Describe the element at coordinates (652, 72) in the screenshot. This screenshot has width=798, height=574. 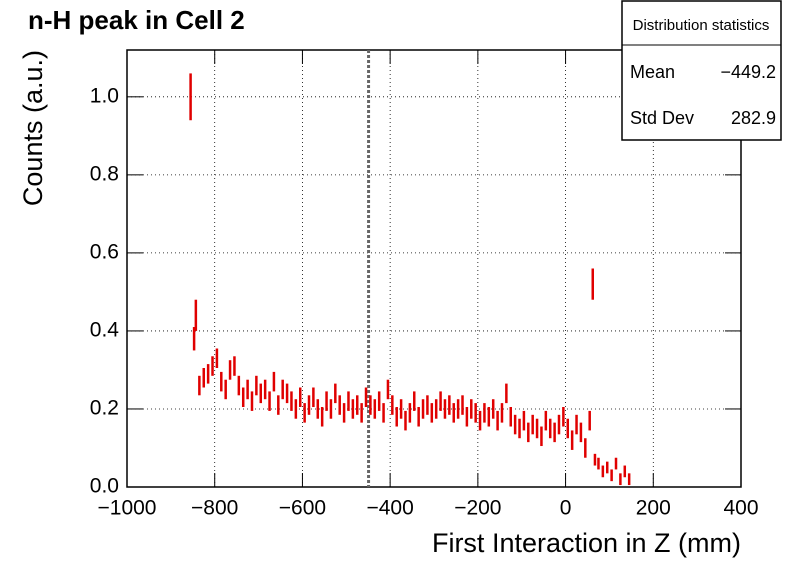
I see `stats-name: Mean` at that location.